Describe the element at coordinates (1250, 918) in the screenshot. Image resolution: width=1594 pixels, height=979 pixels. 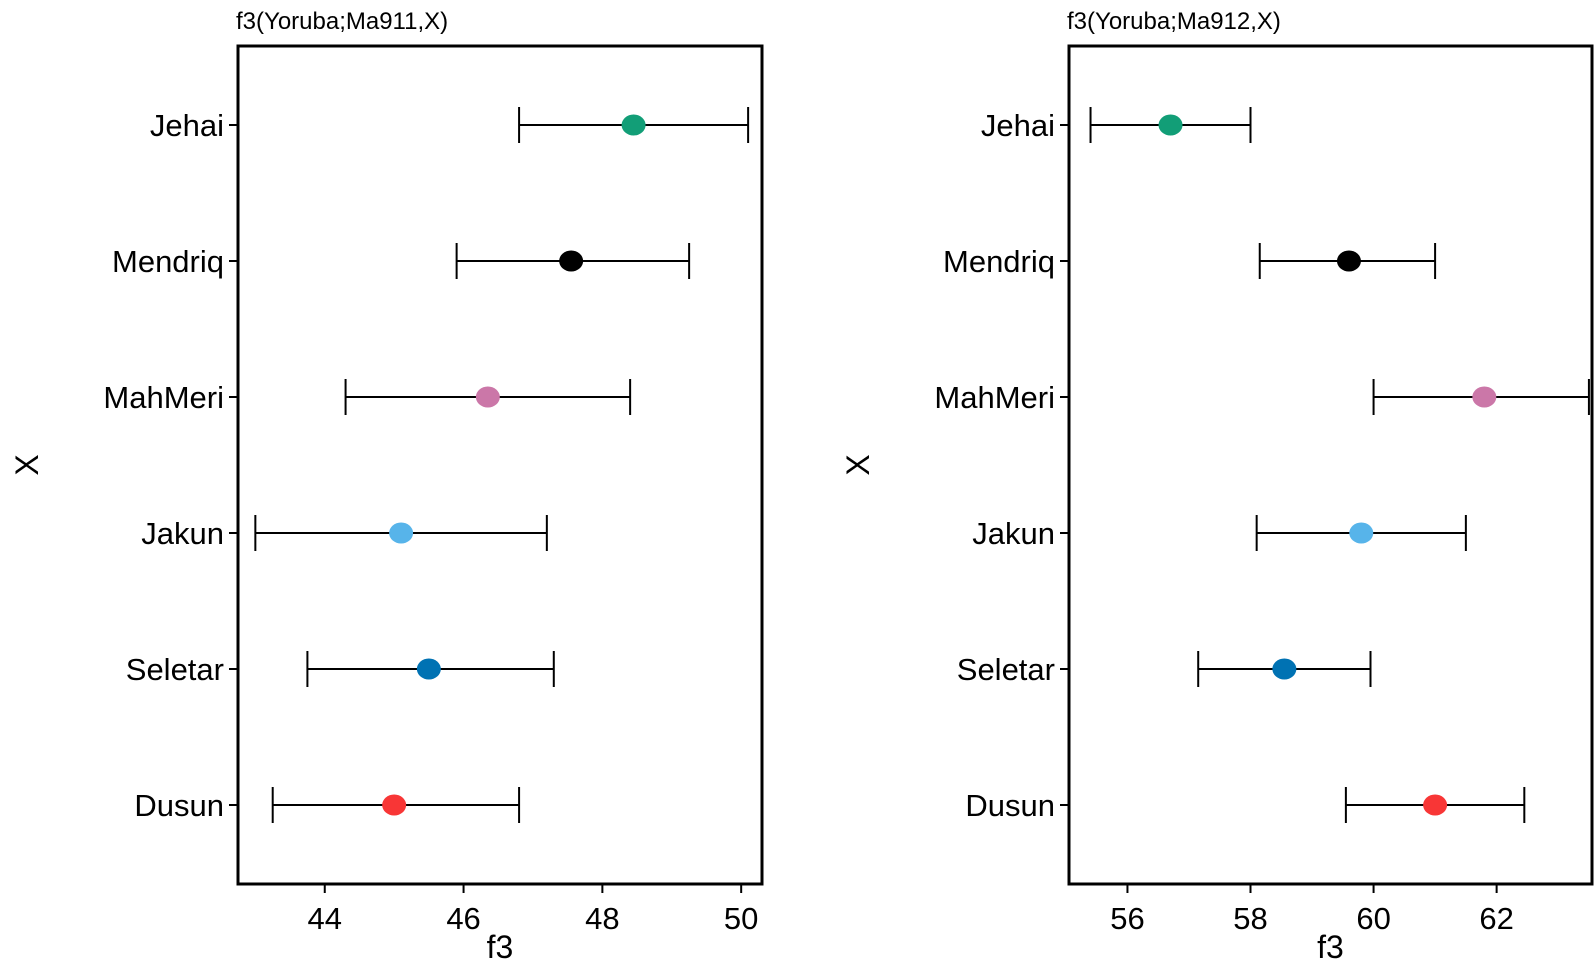
I see `x-tick-label: 58` at that location.